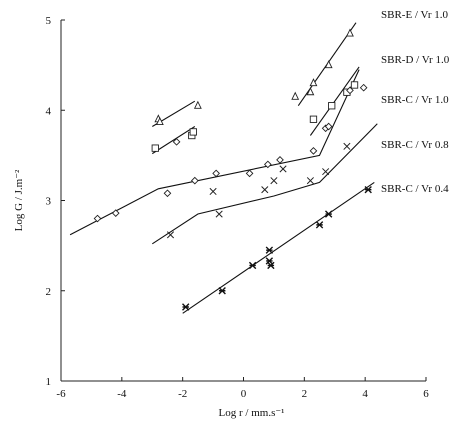 Image resolution: width=469 pixels, height=435 pixels. What do you see at coordinates (49, 382) in the screenshot?
I see `y-tick-label: 1` at bounding box center [49, 382].